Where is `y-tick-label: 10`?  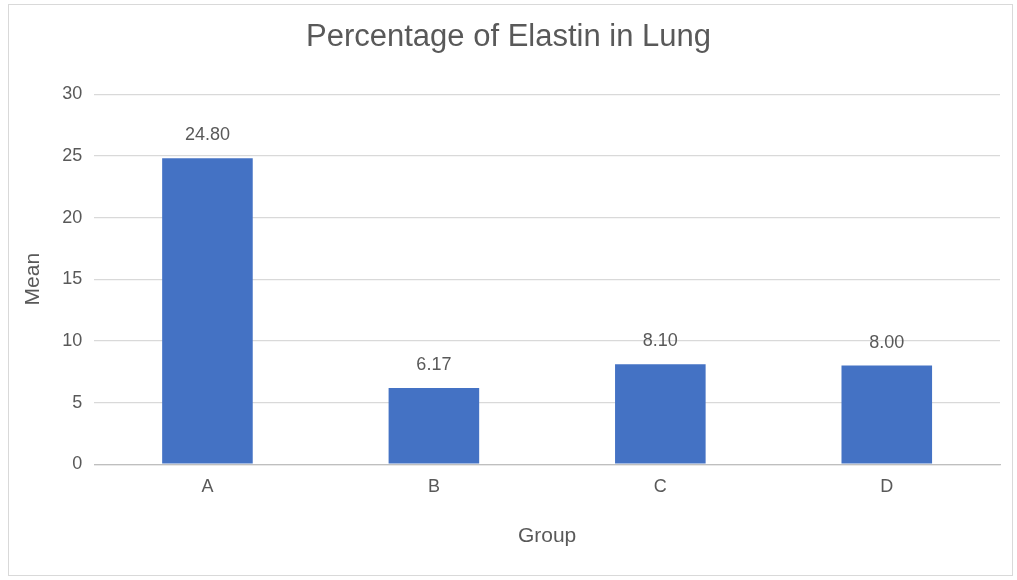 y-tick-label: 10 is located at coordinates (72, 339).